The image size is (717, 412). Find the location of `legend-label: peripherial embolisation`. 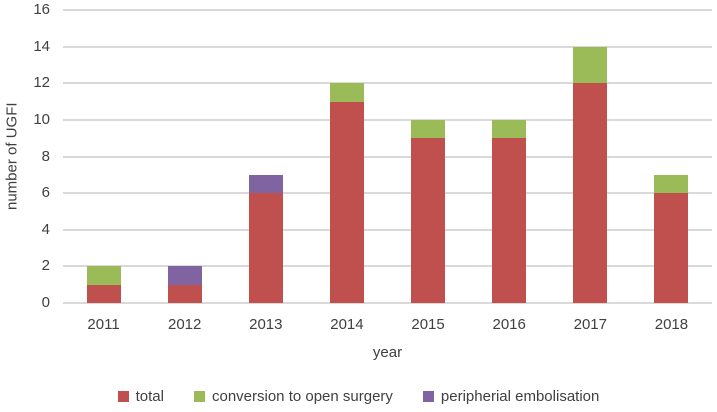

legend-label: peripherial embolisation is located at coordinates (520, 396).